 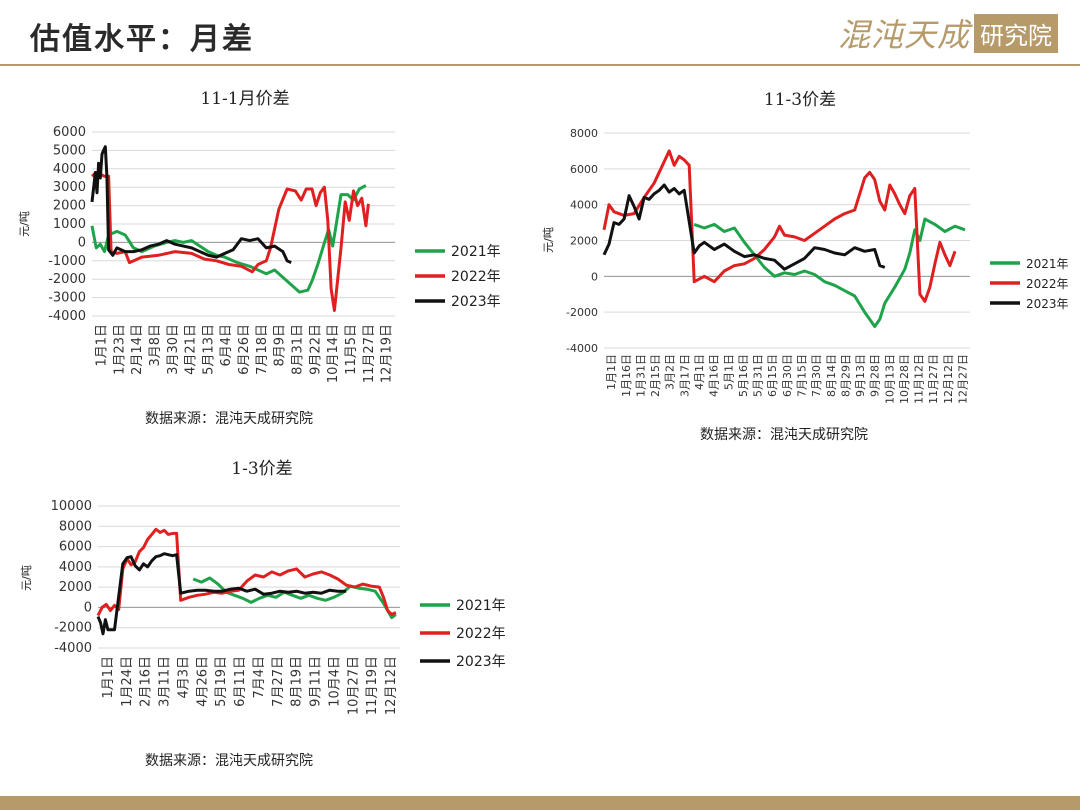 What do you see at coordinates (540, 803) in the screenshot?
I see `footer-bar` at bounding box center [540, 803].